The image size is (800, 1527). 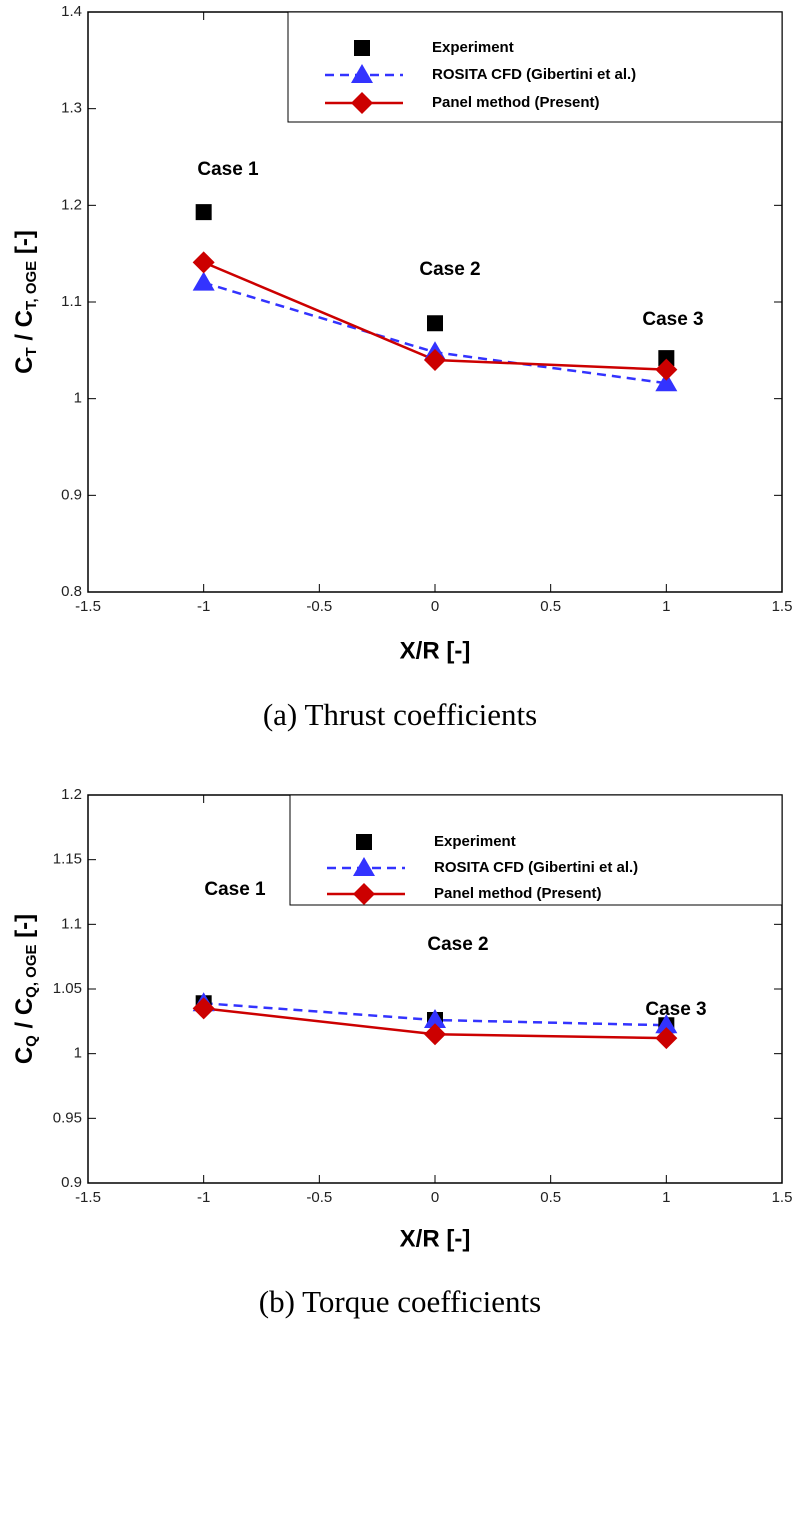 What do you see at coordinates (67, 988) in the screenshot?
I see `y-tick-label: 1.05` at bounding box center [67, 988].